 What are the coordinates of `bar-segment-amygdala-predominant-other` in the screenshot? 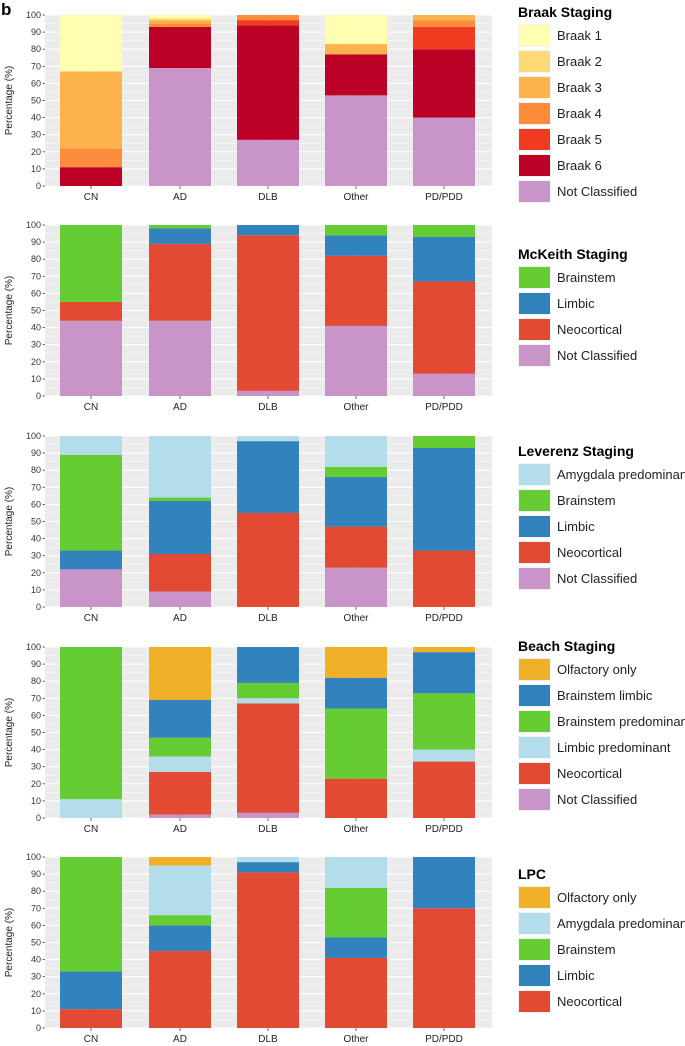 It's located at (356, 451).